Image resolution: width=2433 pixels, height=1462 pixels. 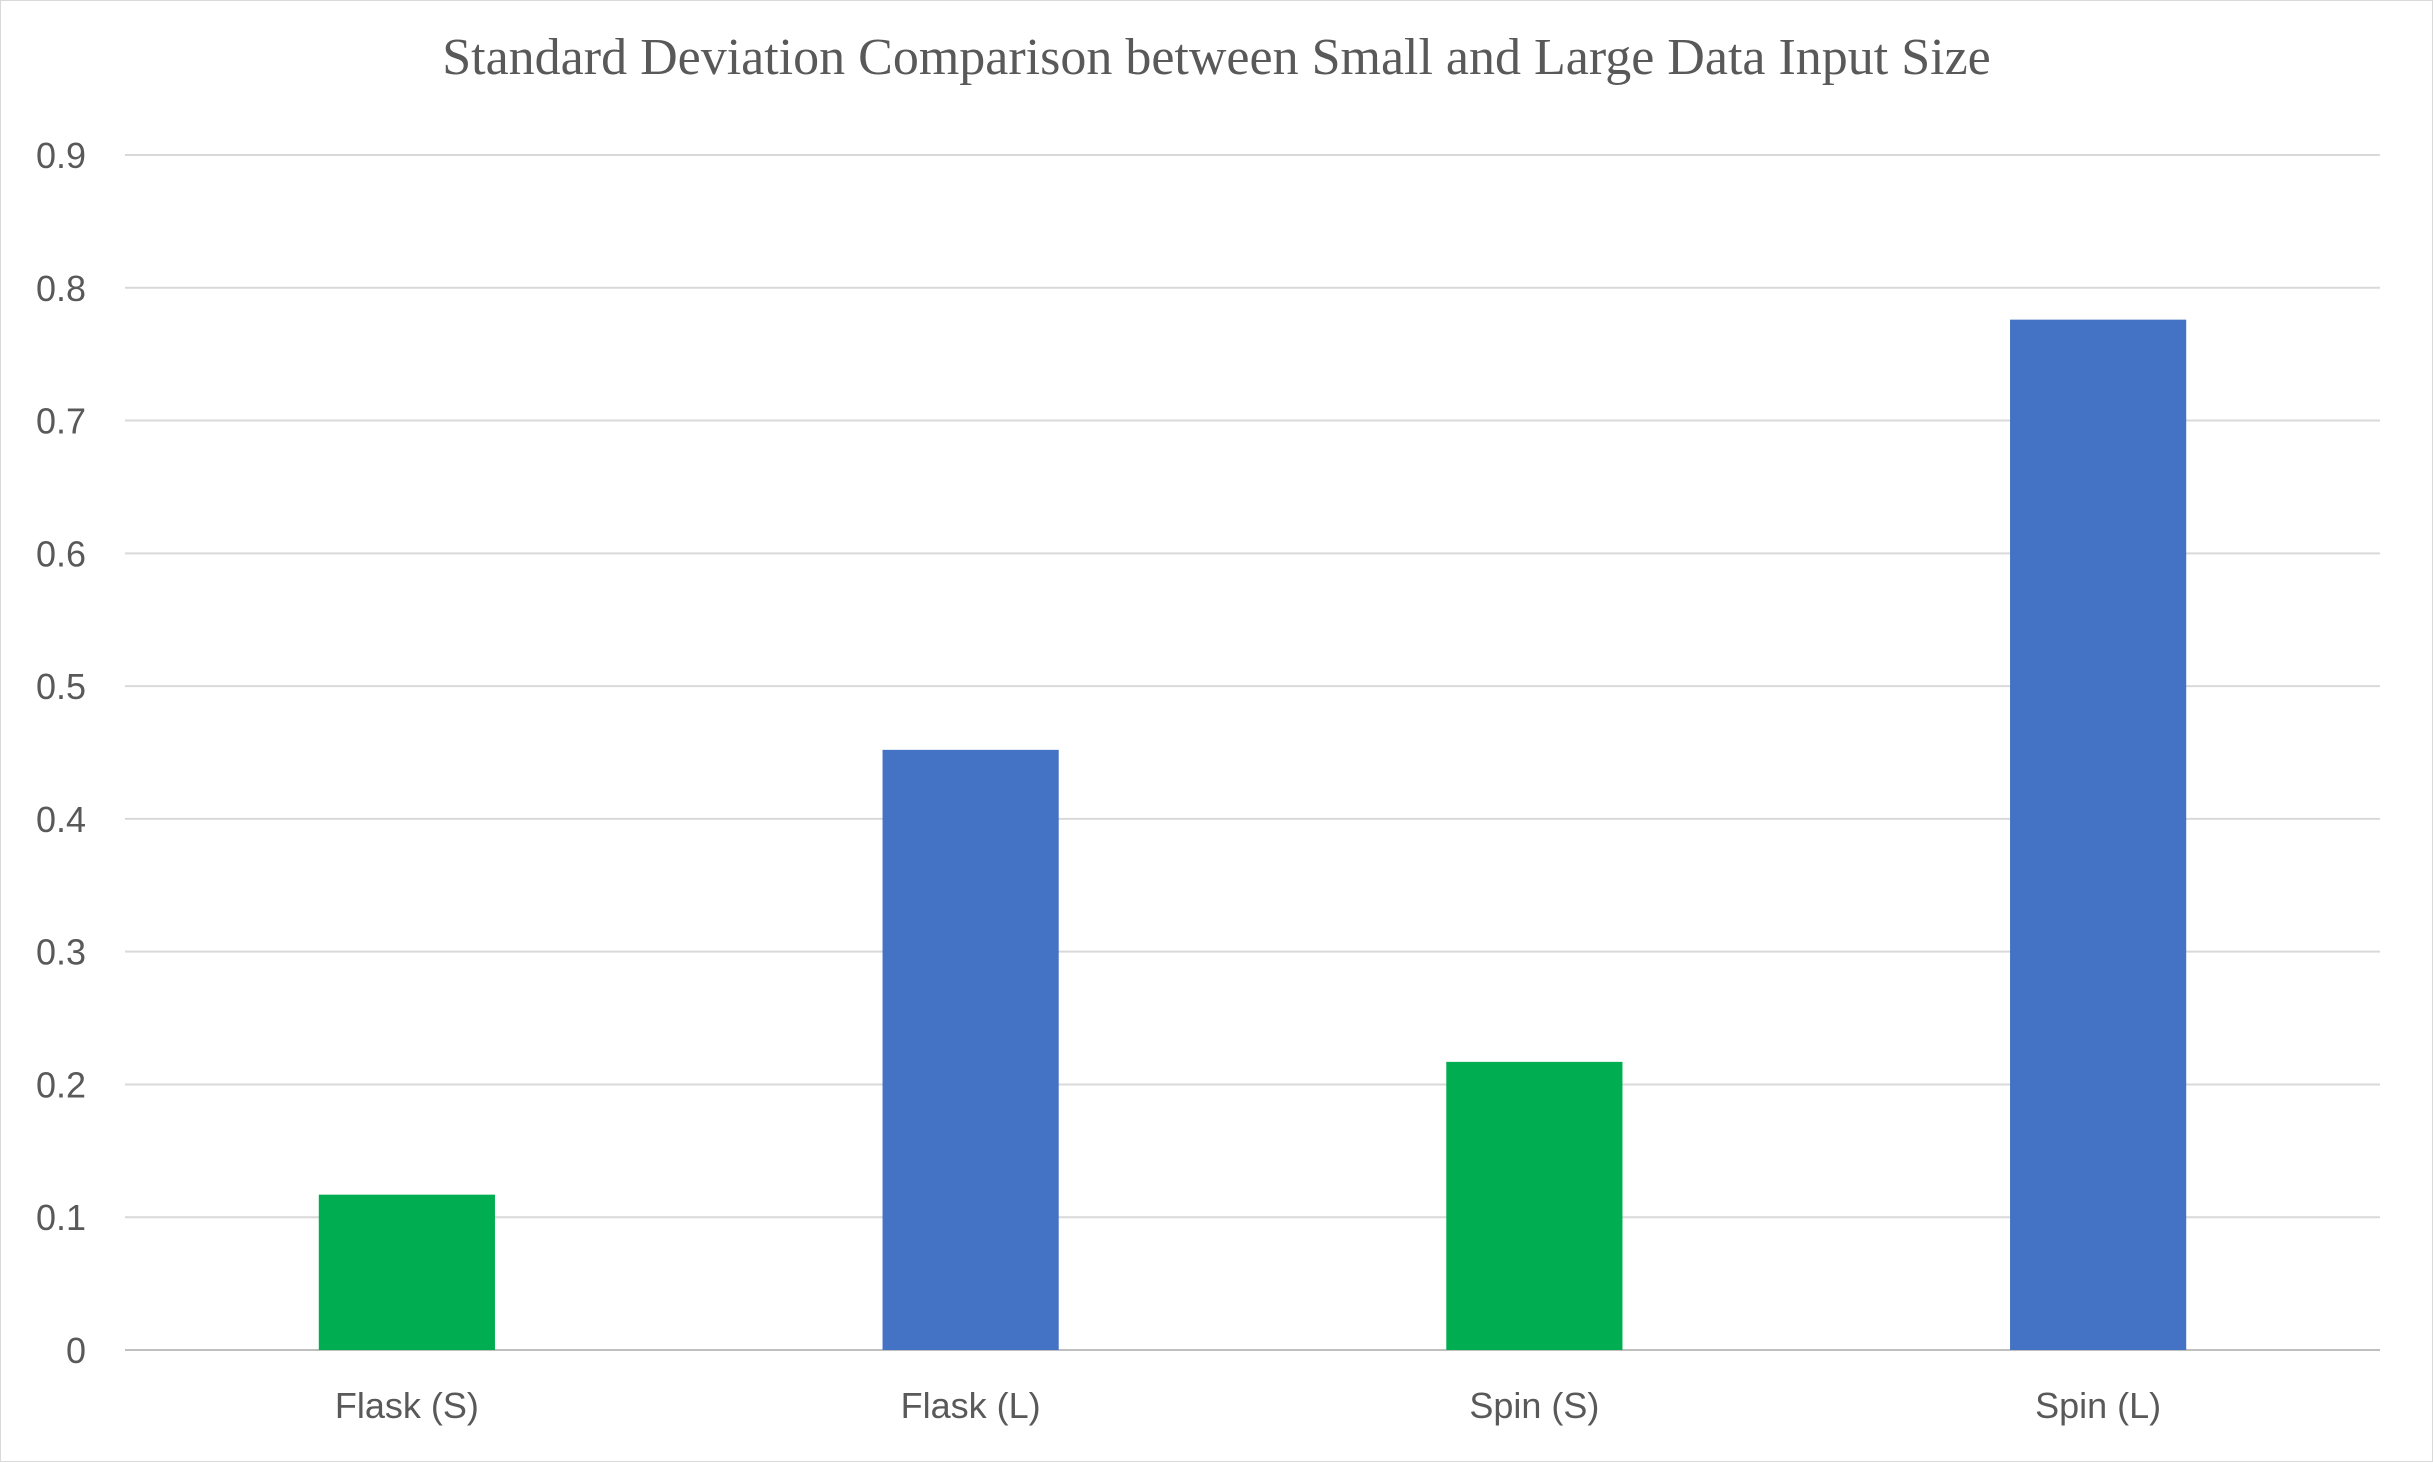 What do you see at coordinates (407, 1405) in the screenshot?
I see `x-tick-label: Flask (S)` at bounding box center [407, 1405].